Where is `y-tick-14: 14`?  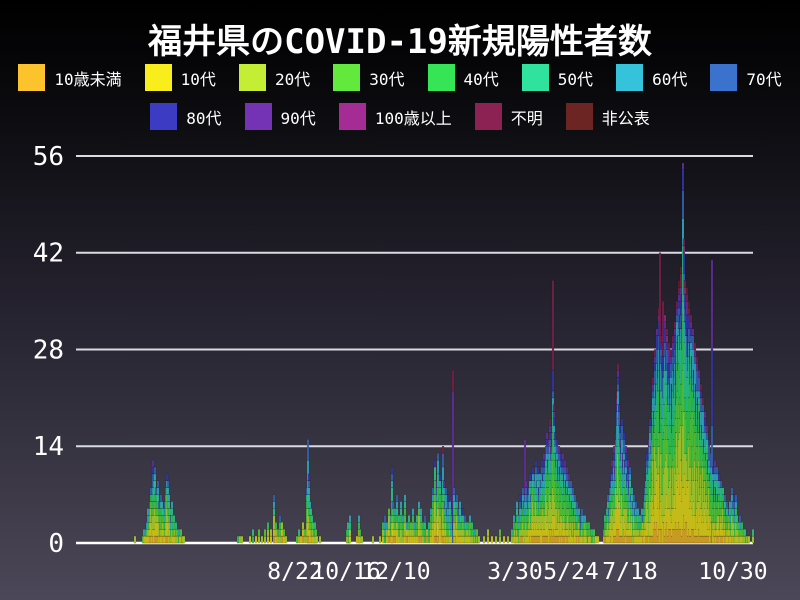
y-tick-14: 14 is located at coordinates (48, 447).